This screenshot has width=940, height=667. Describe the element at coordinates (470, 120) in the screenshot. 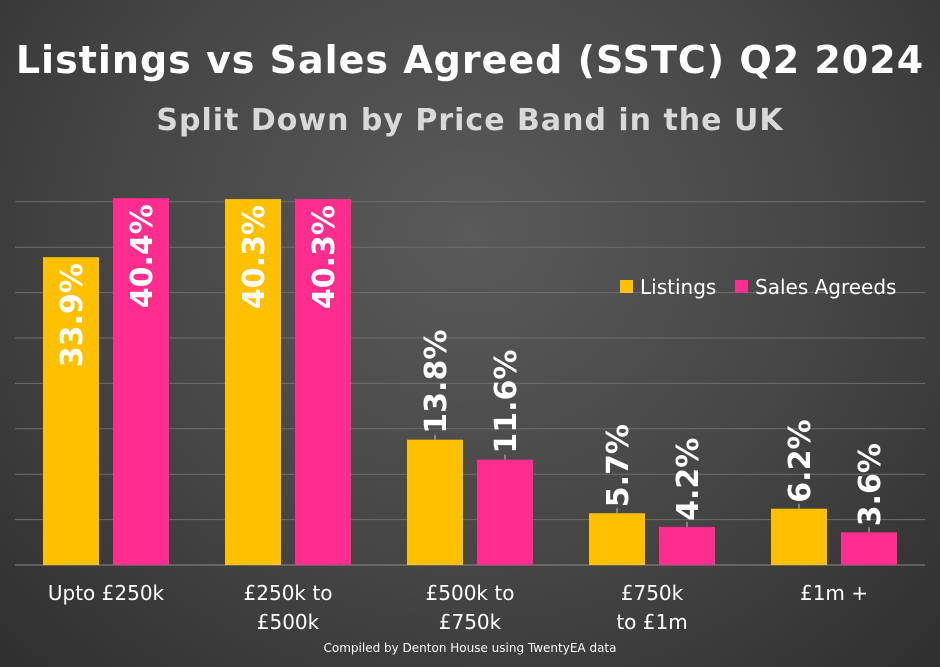

I see `chart-subtitle: Split Down by Price Band in the UK` at that location.